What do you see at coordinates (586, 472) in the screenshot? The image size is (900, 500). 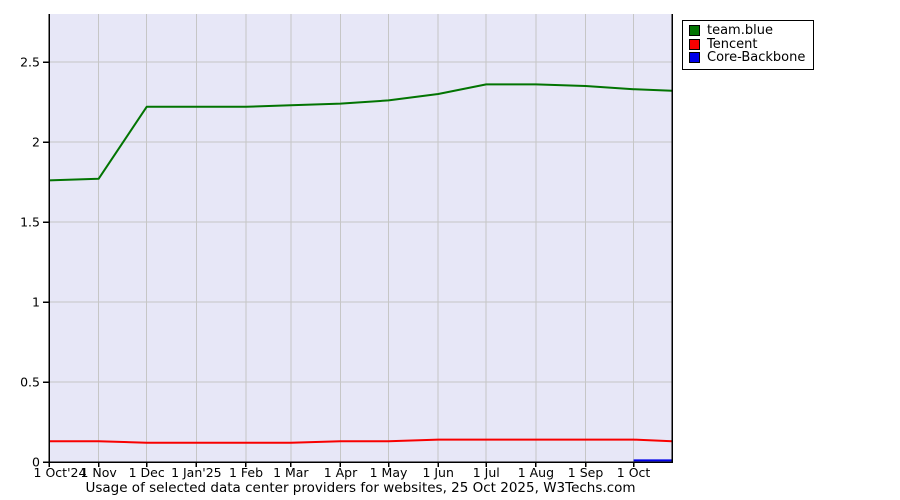 I see `x-tick-label: 1 Sep` at bounding box center [586, 472].